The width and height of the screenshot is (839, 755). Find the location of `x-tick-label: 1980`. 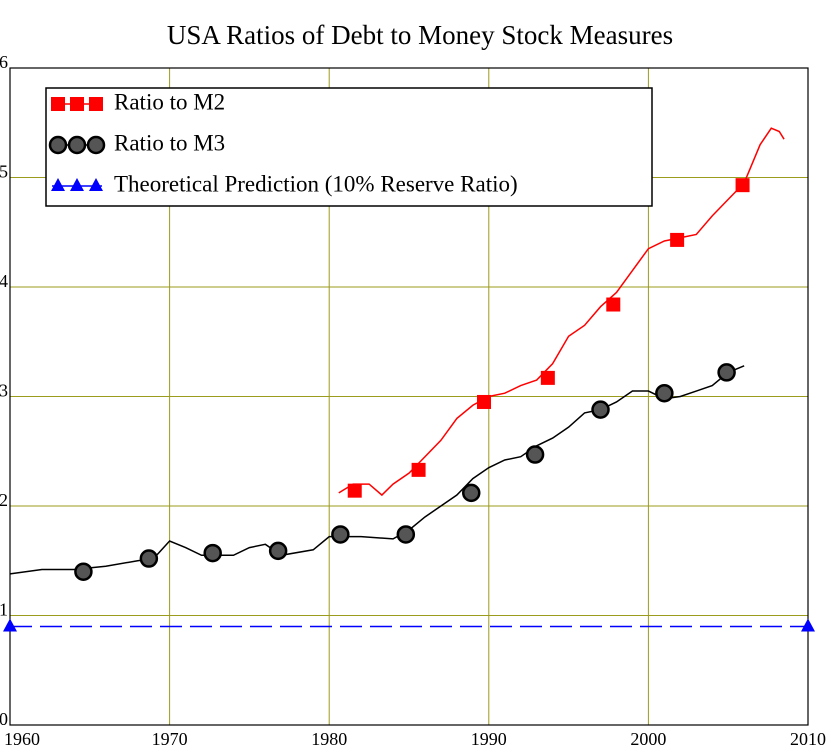

x-tick-label: 1980 is located at coordinates (329, 739).